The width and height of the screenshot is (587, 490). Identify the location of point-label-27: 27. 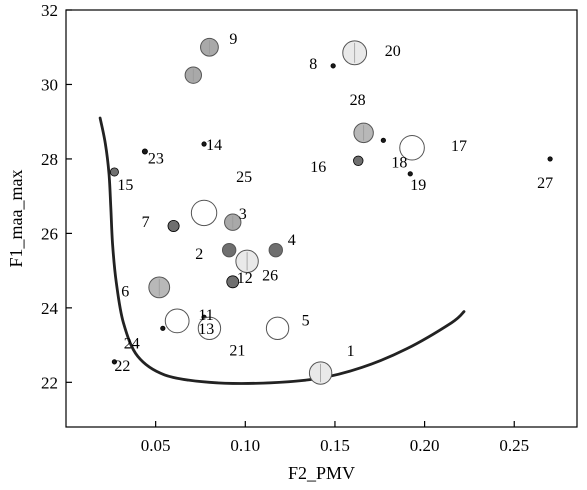
(545, 183).